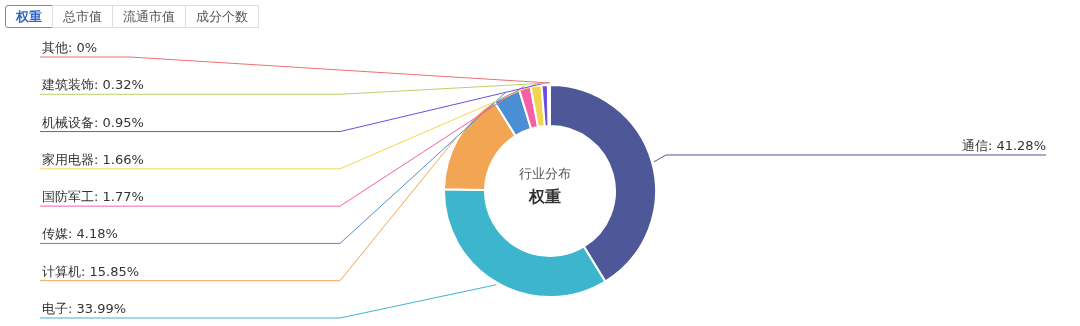 This screenshot has width=1080, height=326. Describe the element at coordinates (93, 159) in the screenshot. I see `slice-label: 家用电器: 1.66%` at that location.